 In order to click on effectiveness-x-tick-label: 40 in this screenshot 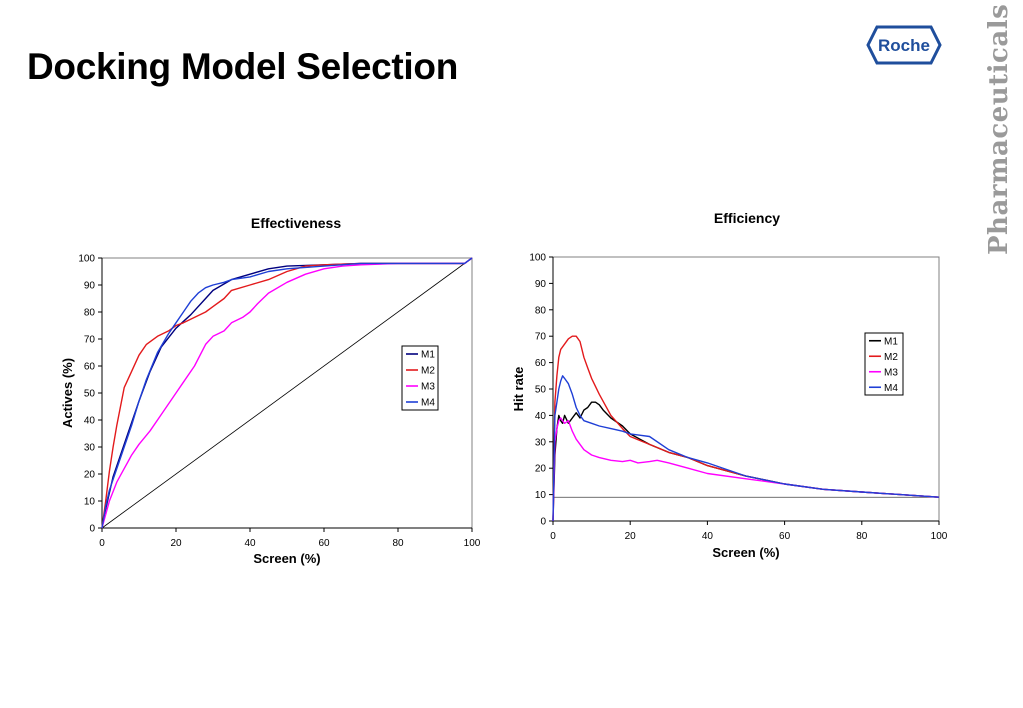, I will do `click(250, 543)`.